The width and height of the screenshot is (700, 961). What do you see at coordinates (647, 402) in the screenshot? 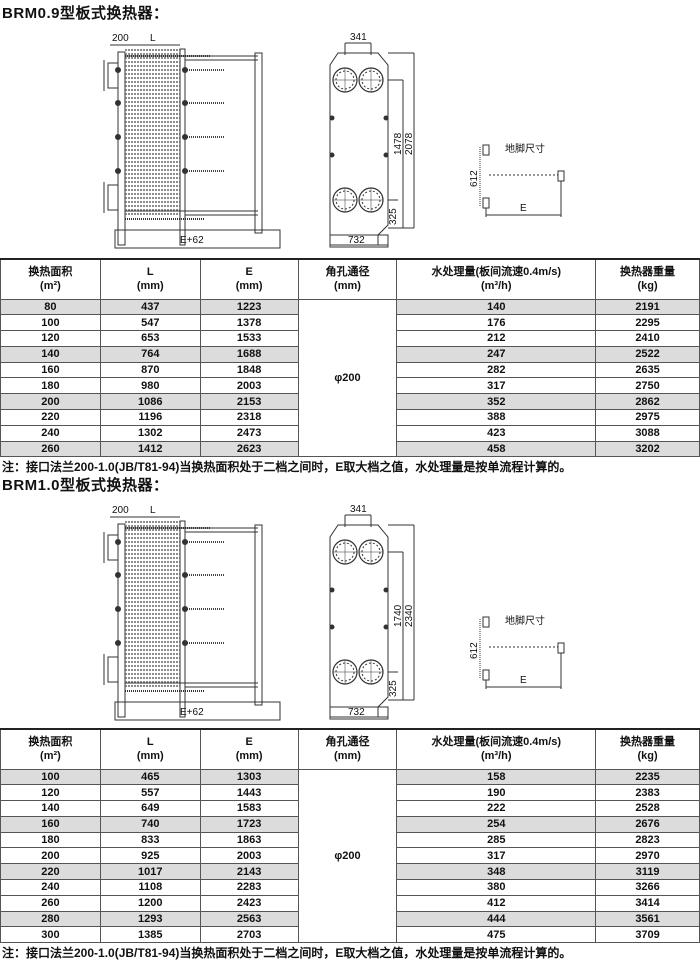
I see `table-cell: 2862` at bounding box center [647, 402].